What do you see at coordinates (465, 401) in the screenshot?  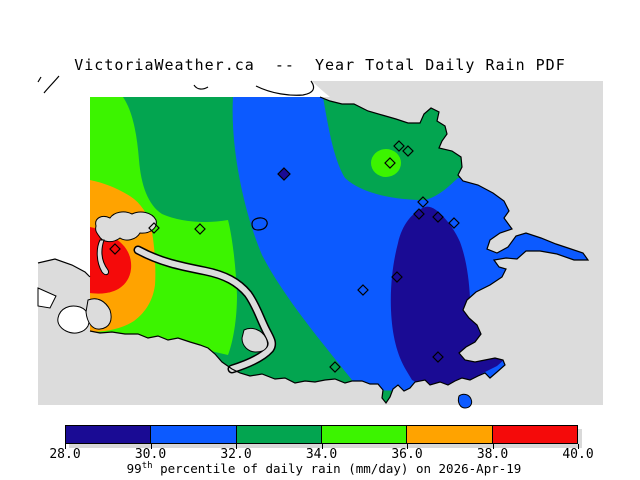 I see `islands` at bounding box center [465, 401].